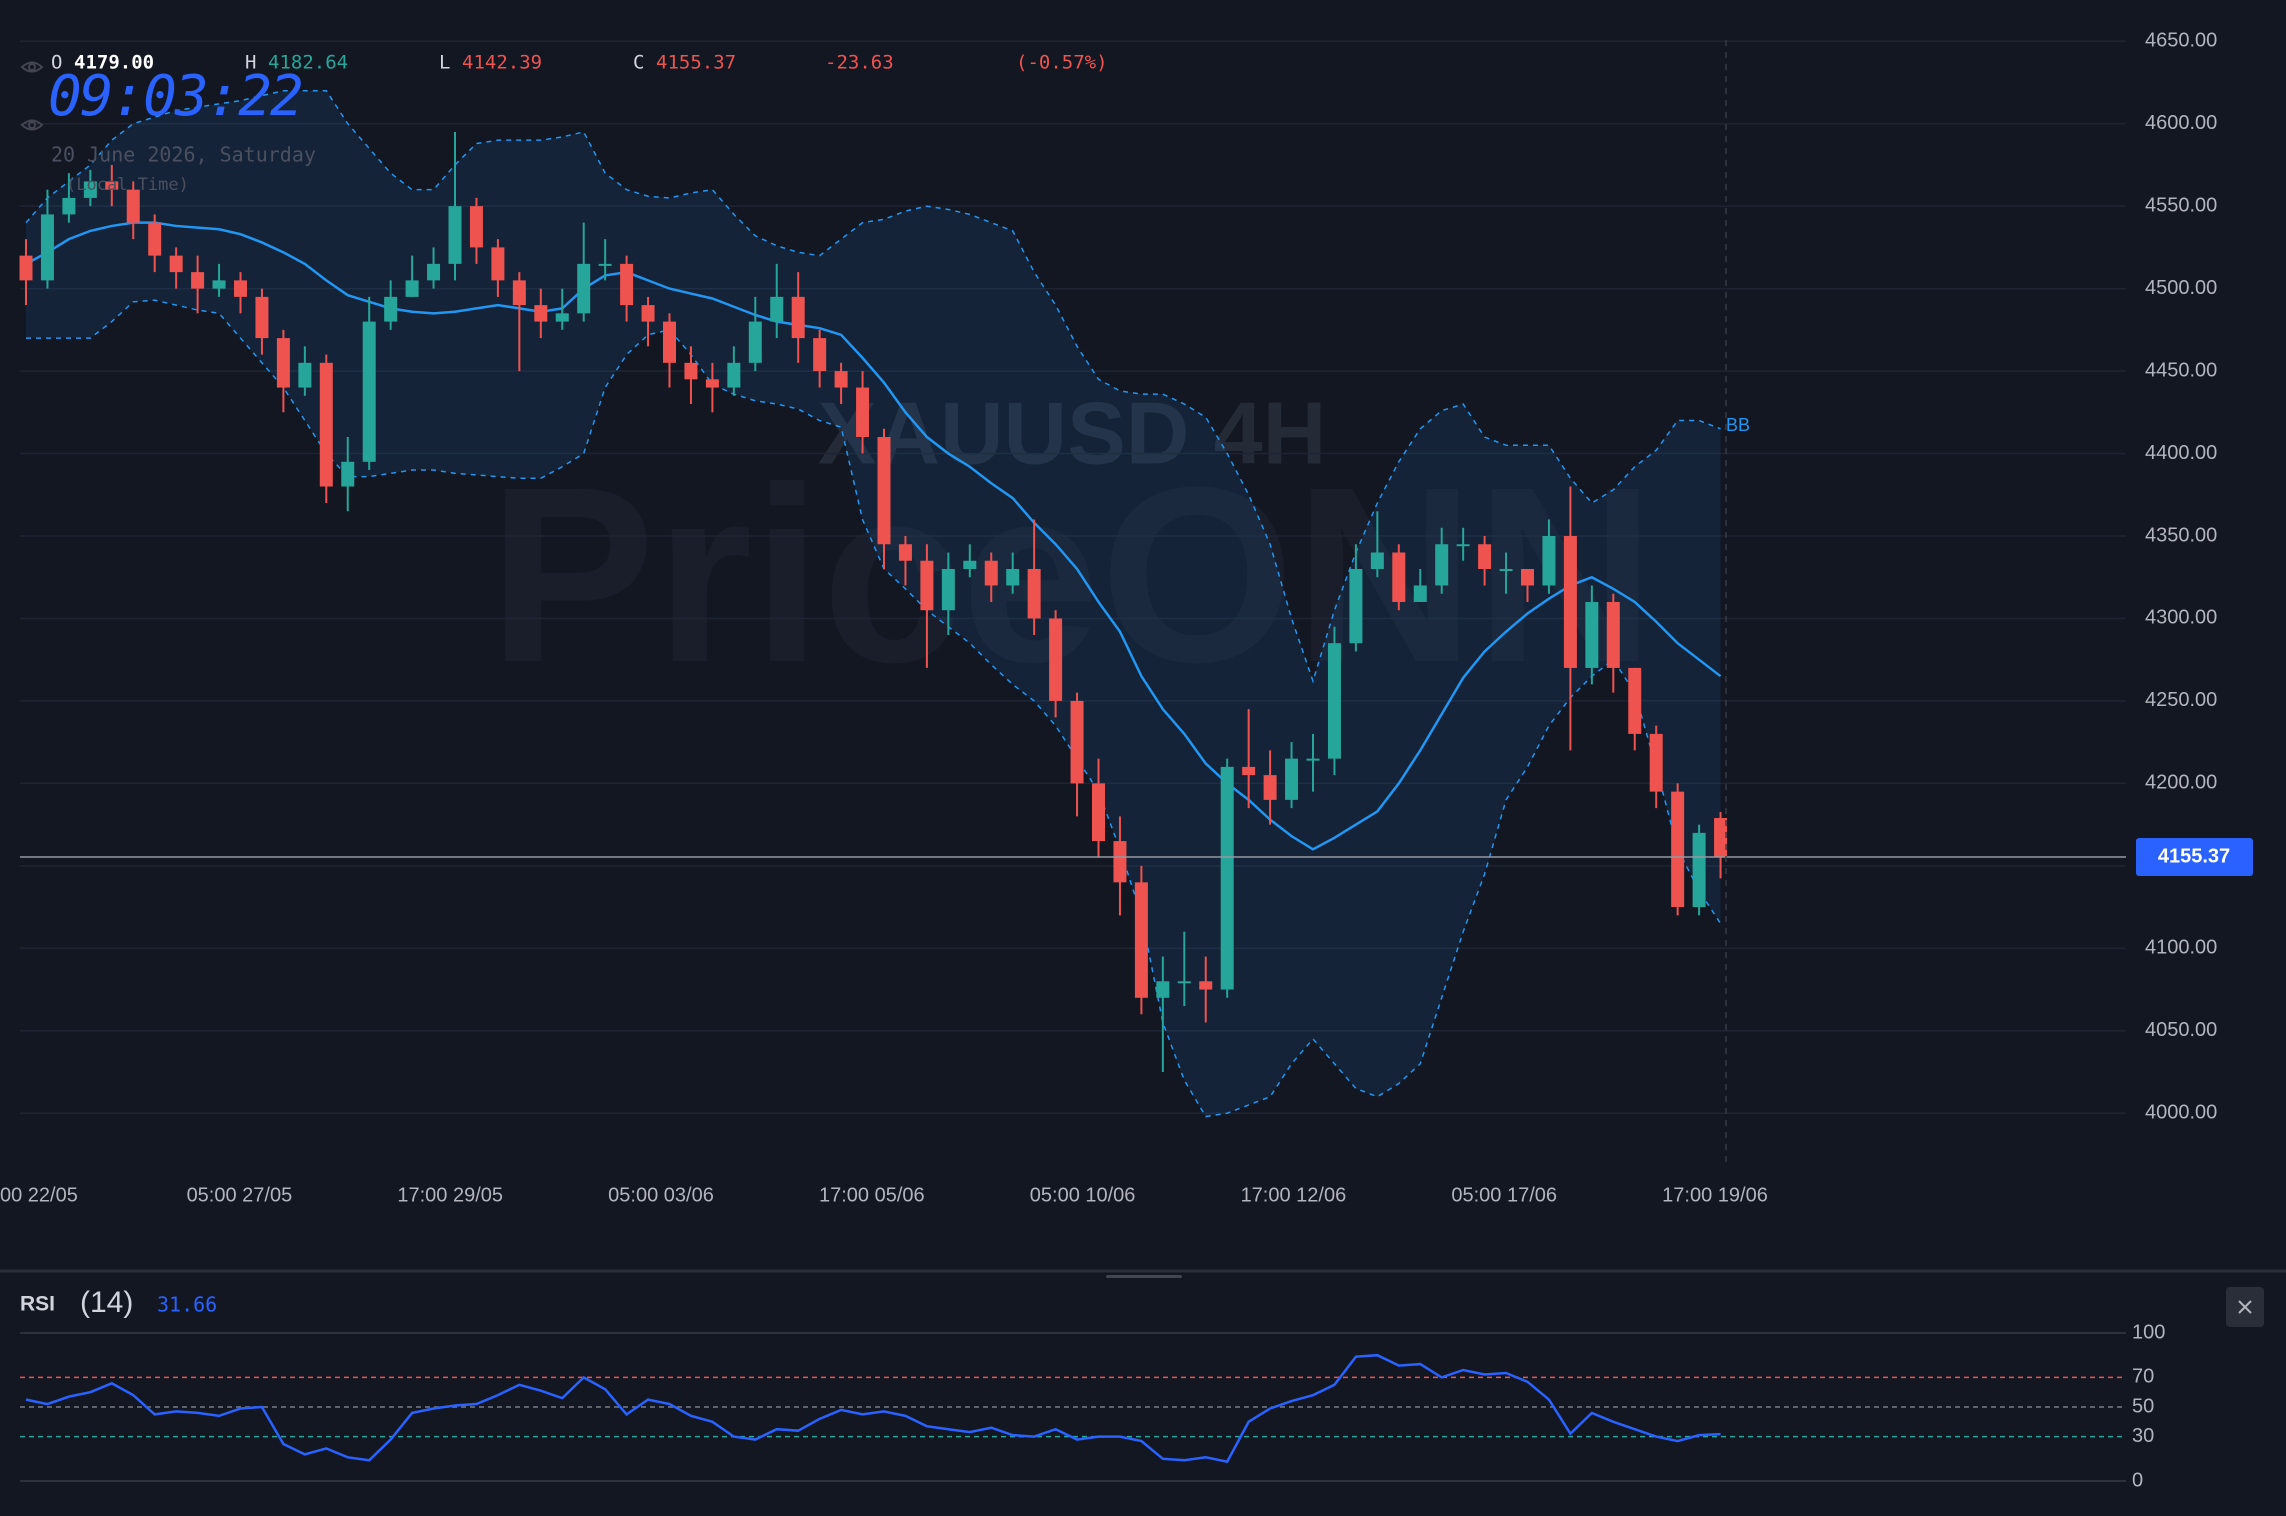 The height and width of the screenshot is (1516, 2286). I want to click on rsi-pane: RSI (14) 31.66 0 30 50 70 100, so click(1092, 1388).